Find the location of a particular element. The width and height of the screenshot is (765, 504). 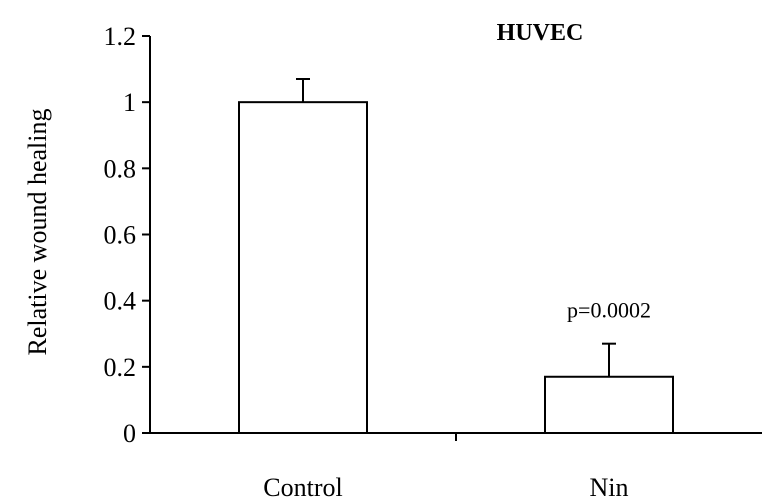

bar-nin is located at coordinates (609, 404).